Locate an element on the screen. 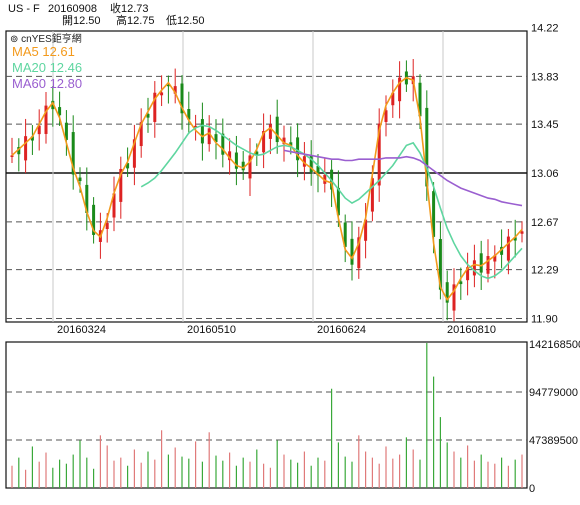 This screenshot has width=580, height=505. ma20-legend: MA20 12.46 is located at coordinates (47, 67).